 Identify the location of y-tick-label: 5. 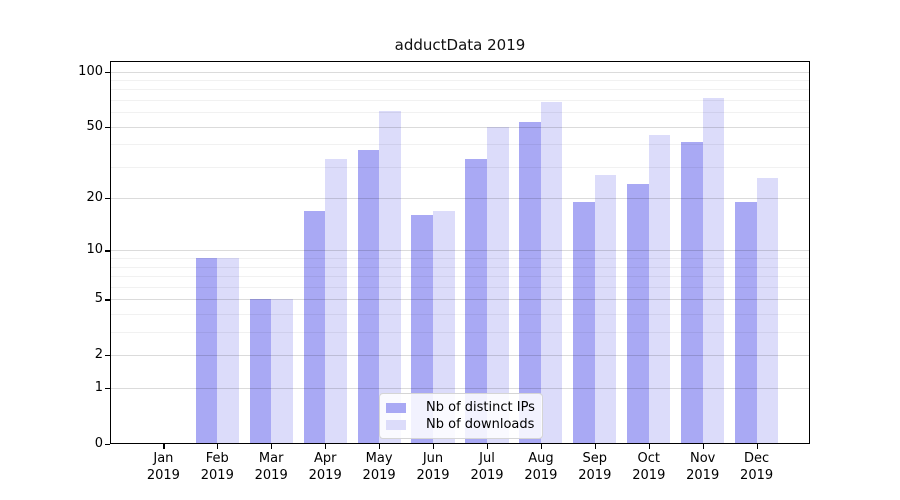
(98, 299).